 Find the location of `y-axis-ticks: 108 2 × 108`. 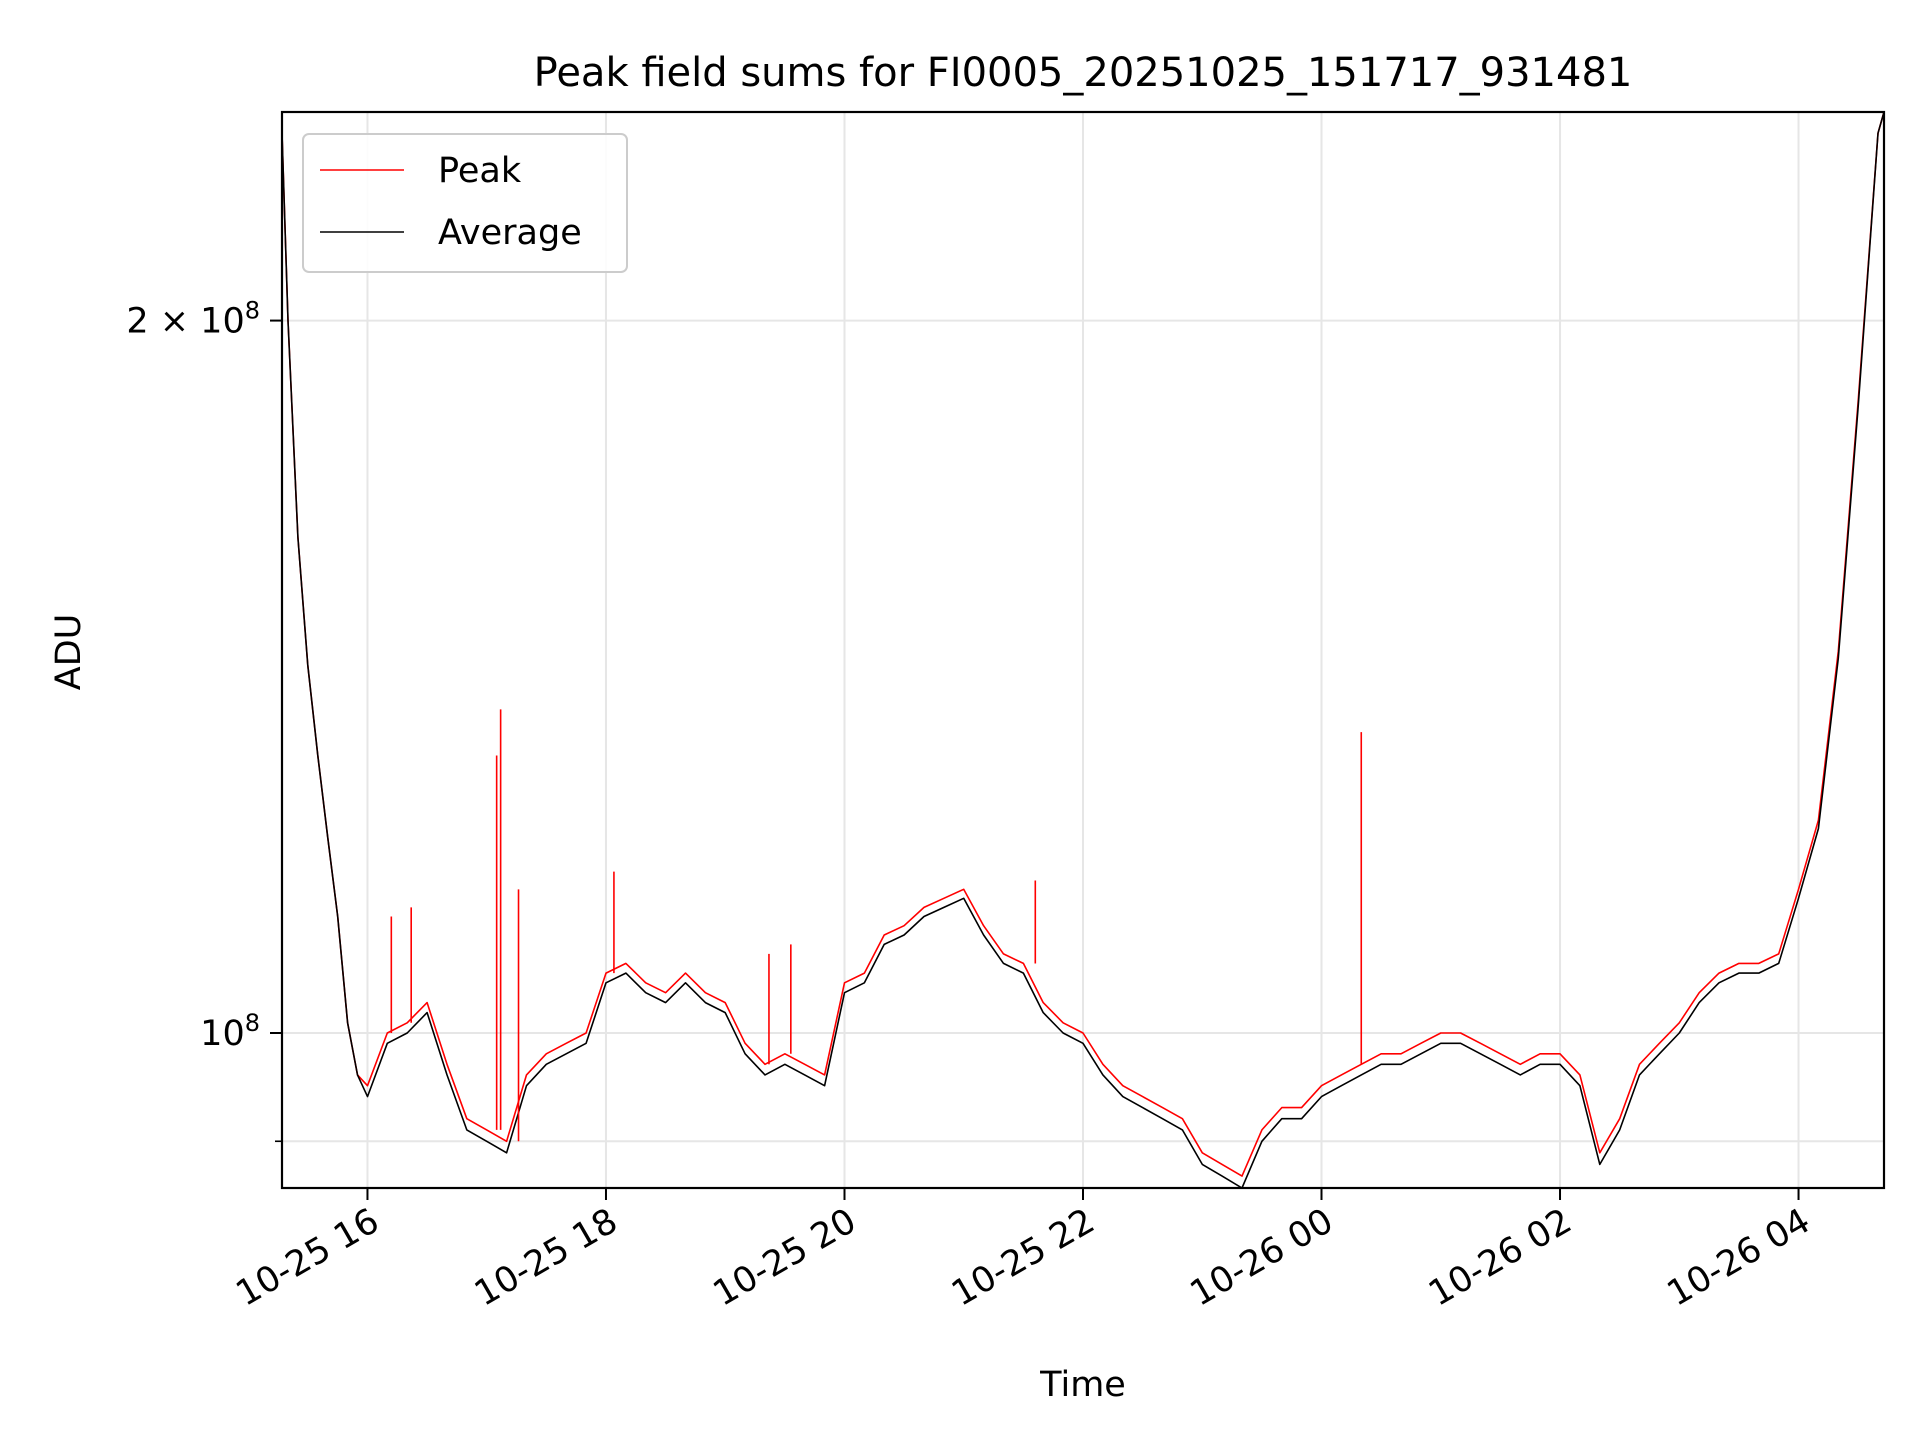

y-axis-ticks: 108 2 × 108 is located at coordinates (204, 720).